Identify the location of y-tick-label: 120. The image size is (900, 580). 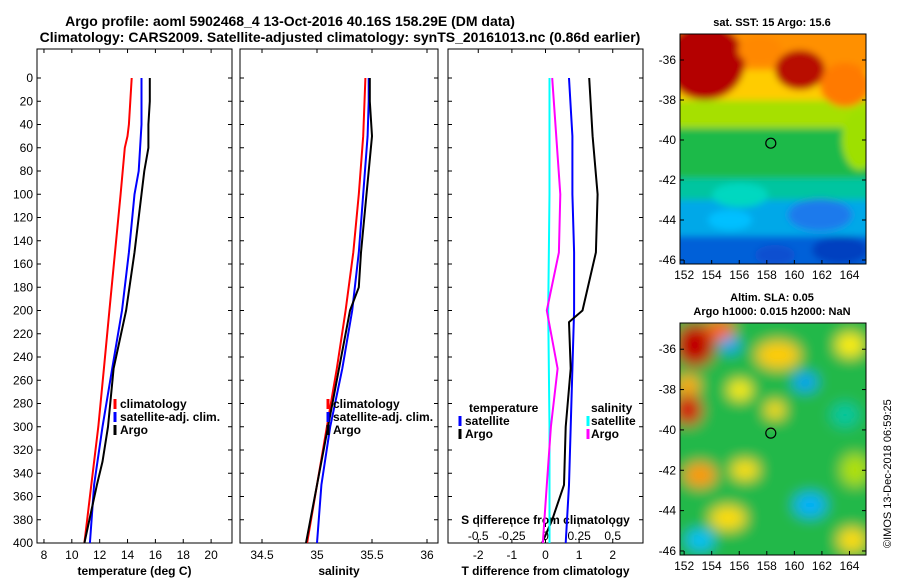
(23, 218).